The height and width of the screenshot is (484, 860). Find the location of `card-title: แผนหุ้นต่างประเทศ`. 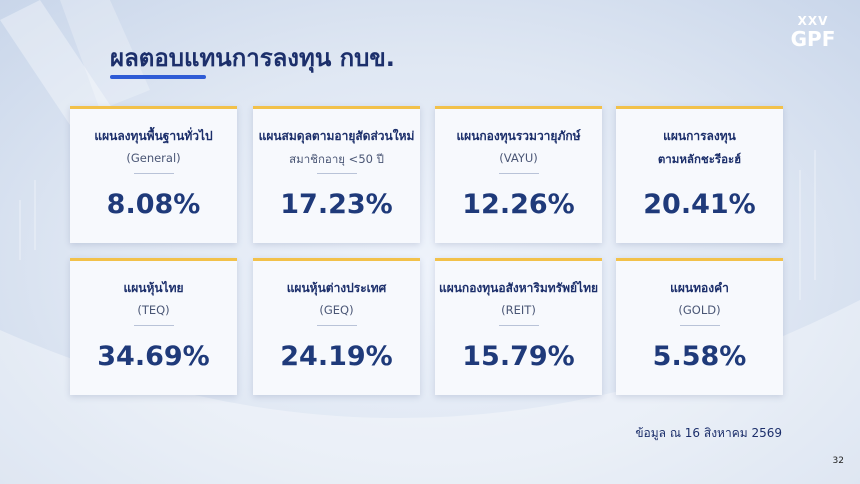

card-title: แผนหุ้นต่างประเทศ is located at coordinates (336, 288).